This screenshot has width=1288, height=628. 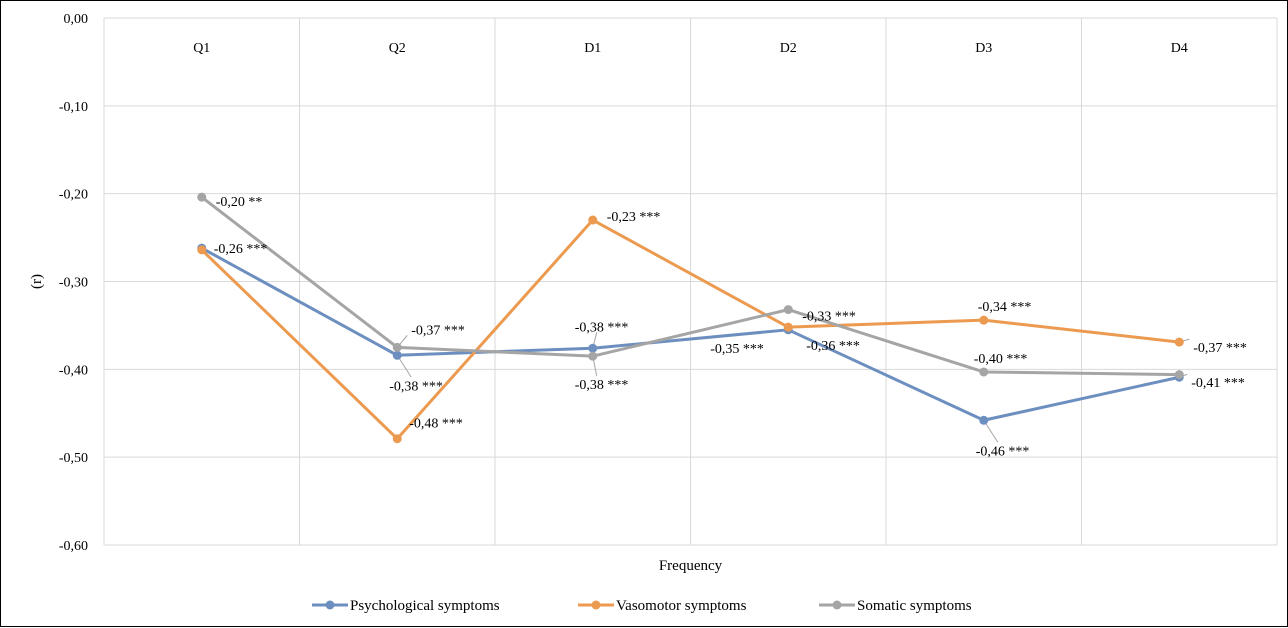 What do you see at coordinates (737, 349) in the screenshot?
I see `data-label: -0,35 ***` at bounding box center [737, 349].